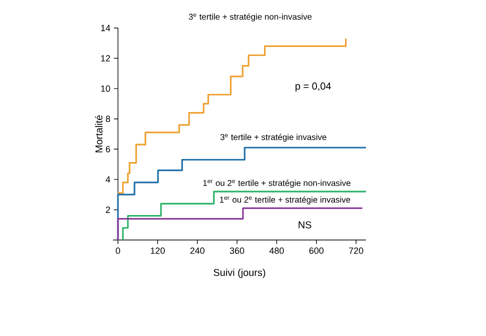 The height and width of the screenshot is (336, 486). Describe the element at coordinates (285, 200) in the screenshot. I see `series-label: 1$^{er}$ ou 2$^{e}$ tertile + stratégie invasive` at that location.